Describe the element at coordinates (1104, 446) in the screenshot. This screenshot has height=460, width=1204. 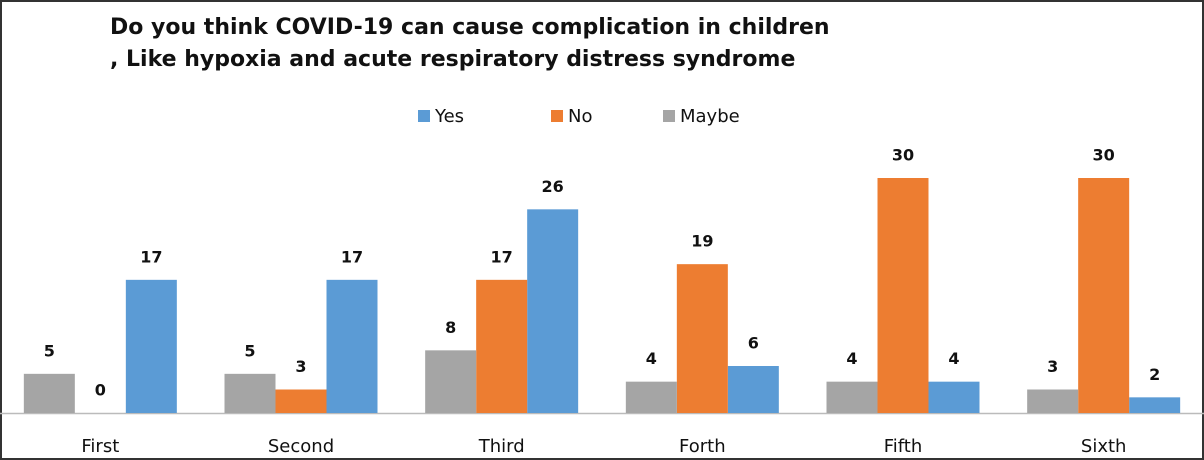
I see `x-tick-label: Sixth` at that location.